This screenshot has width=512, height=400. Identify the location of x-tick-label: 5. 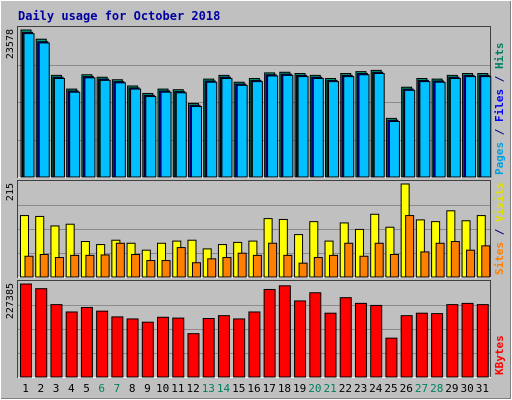
(86, 388).